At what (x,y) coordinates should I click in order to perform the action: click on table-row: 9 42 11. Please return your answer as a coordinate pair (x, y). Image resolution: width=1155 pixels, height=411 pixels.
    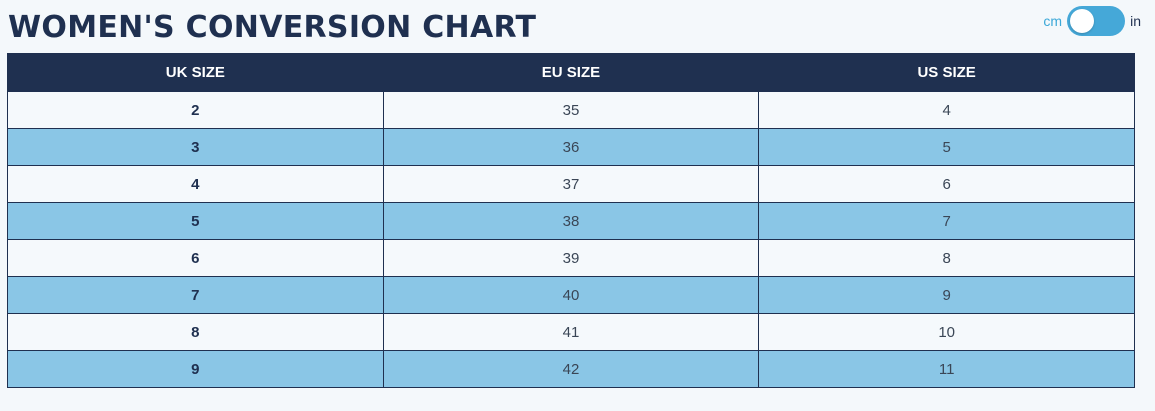
    Looking at the image, I should click on (571, 369).